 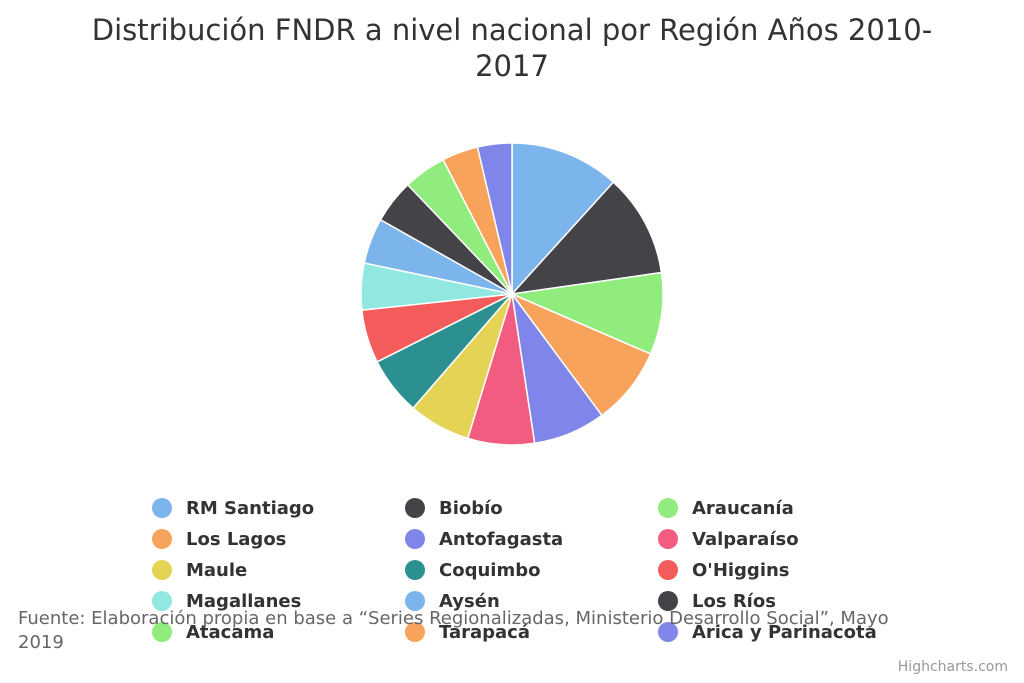 What do you see at coordinates (587, 313) in the screenshot?
I see `pie-slice-araucan-a` at bounding box center [587, 313].